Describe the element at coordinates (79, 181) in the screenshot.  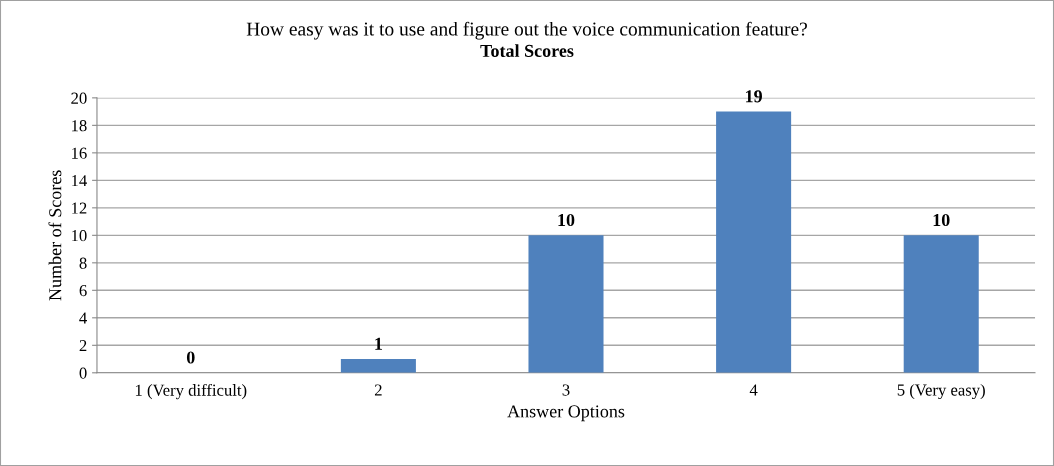
I see `y-tick-label: 14` at that location.